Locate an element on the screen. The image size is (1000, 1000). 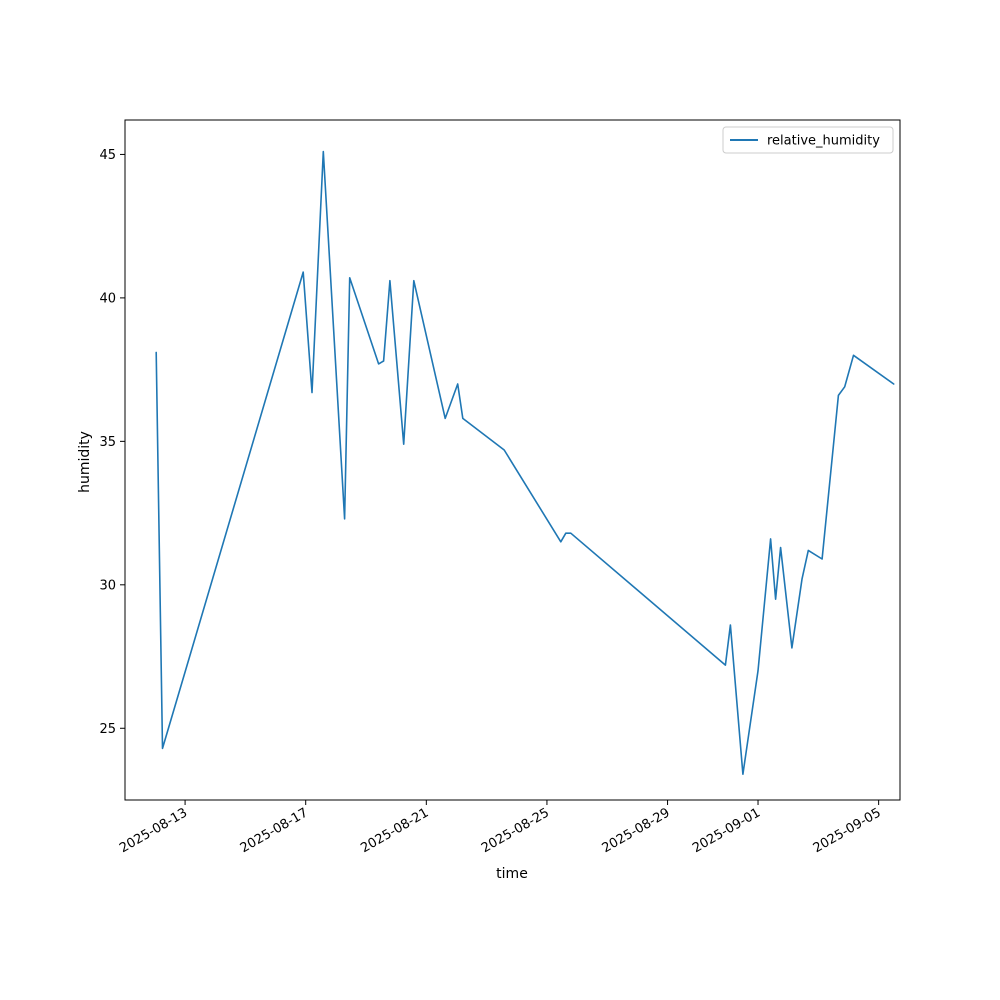
legend-label: relative_humidity is located at coordinates (823, 141).